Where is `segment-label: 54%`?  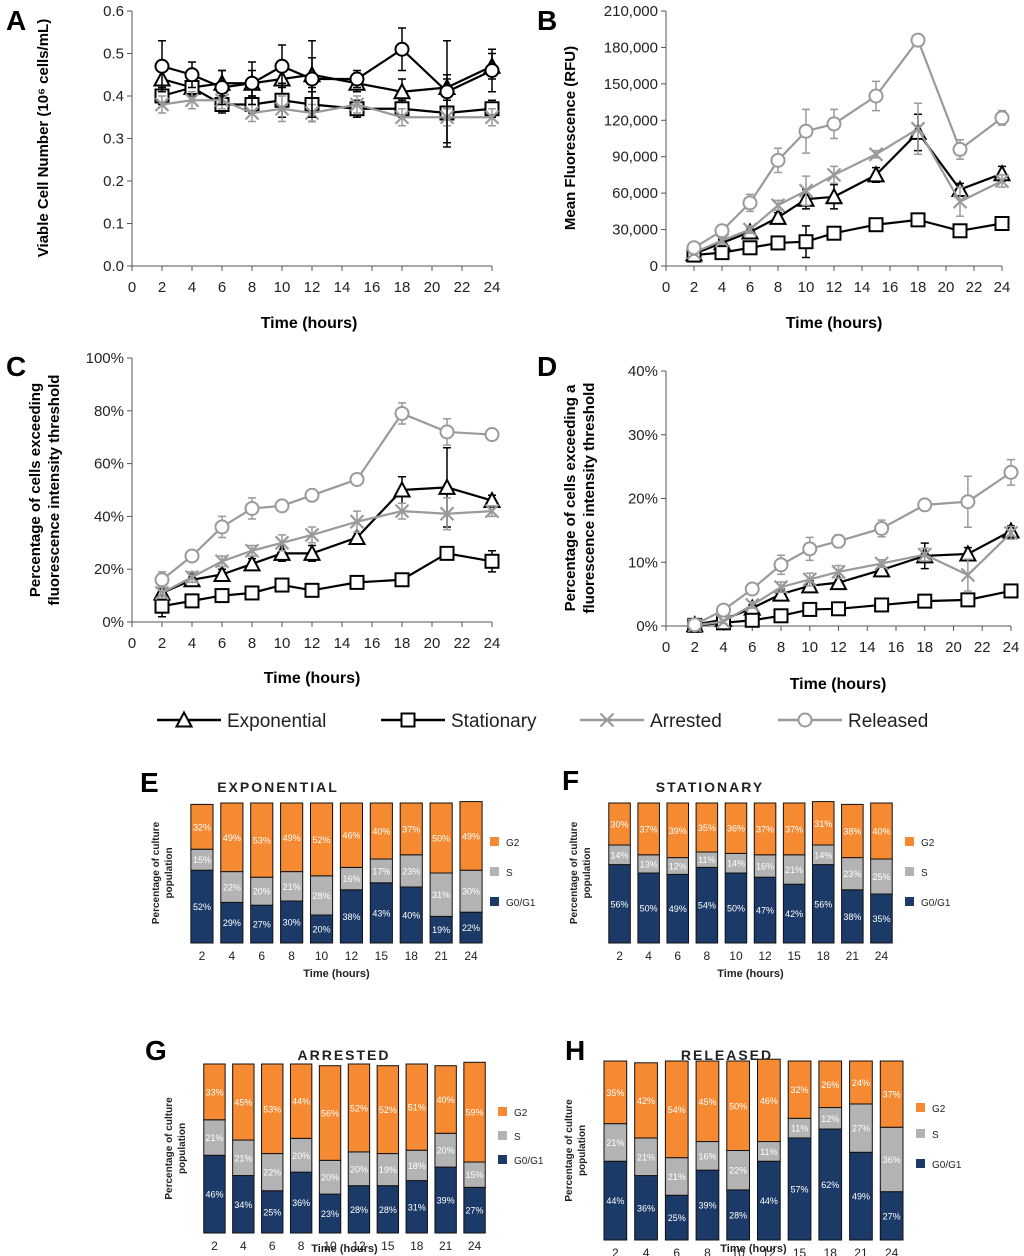
segment-label: 54% is located at coordinates (677, 1110).